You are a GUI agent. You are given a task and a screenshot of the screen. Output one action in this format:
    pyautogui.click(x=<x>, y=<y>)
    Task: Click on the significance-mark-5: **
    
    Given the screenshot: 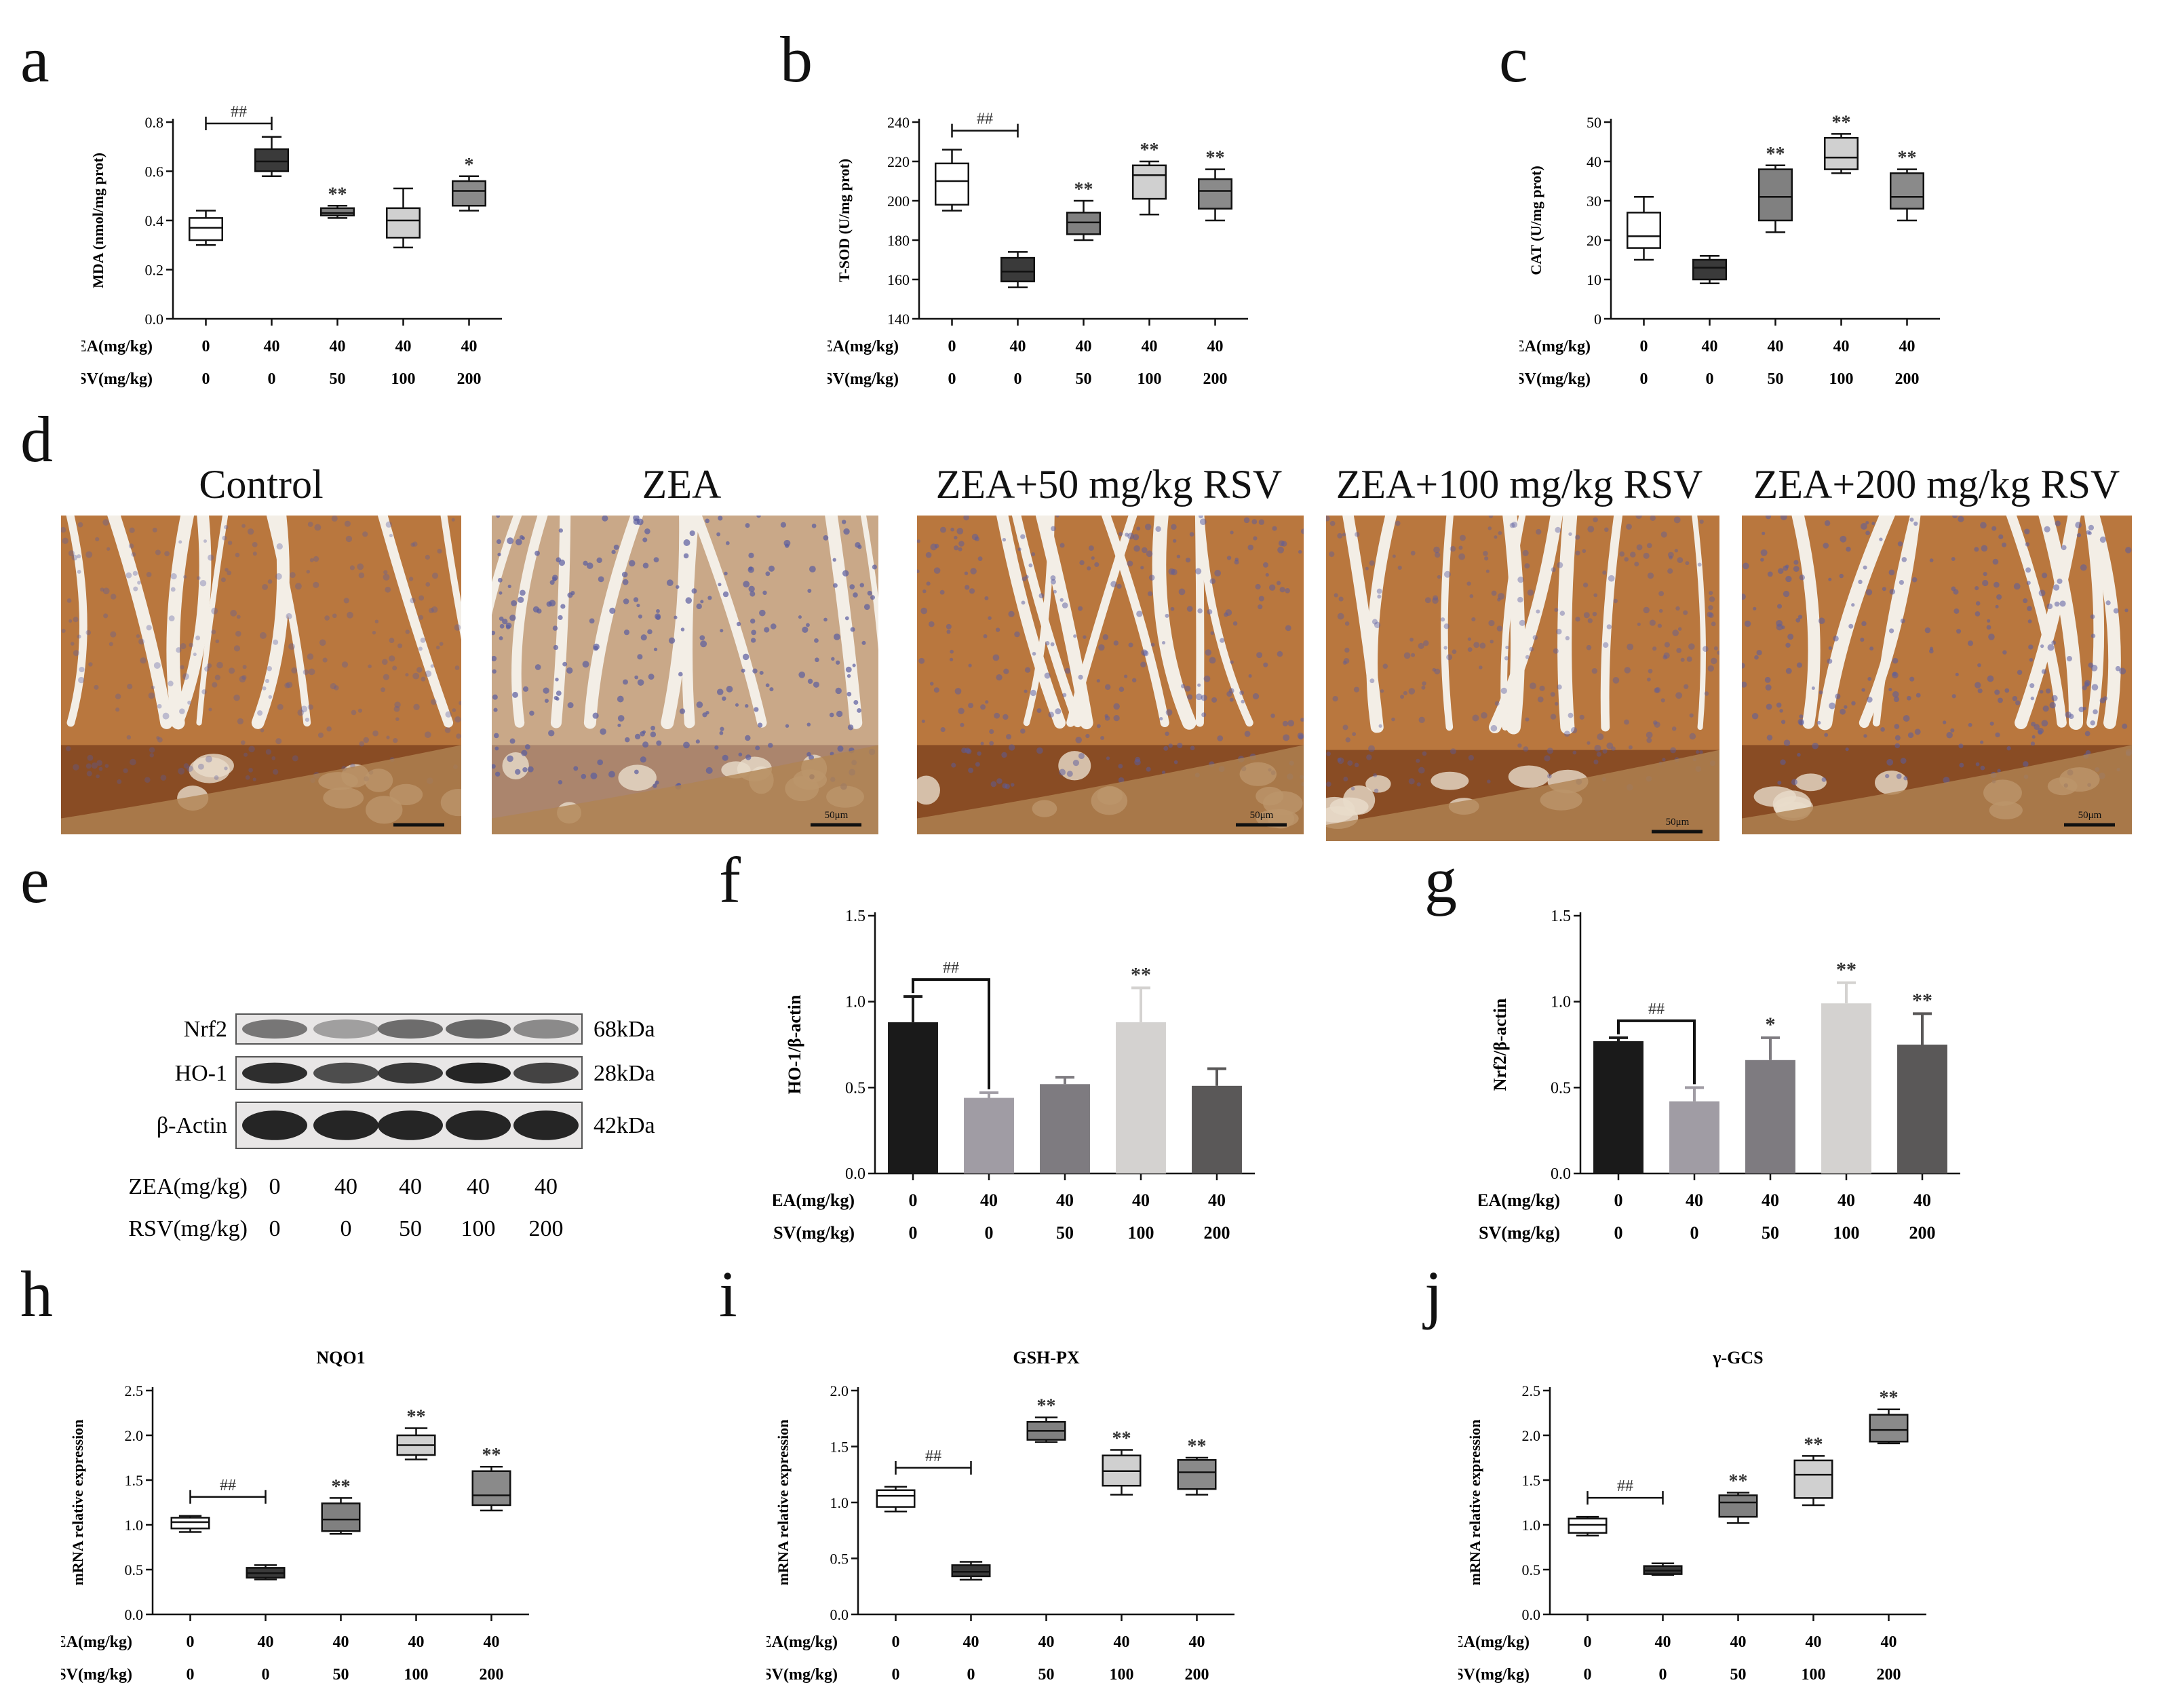 What is the action you would take?
    pyautogui.click(x=1197, y=1446)
    